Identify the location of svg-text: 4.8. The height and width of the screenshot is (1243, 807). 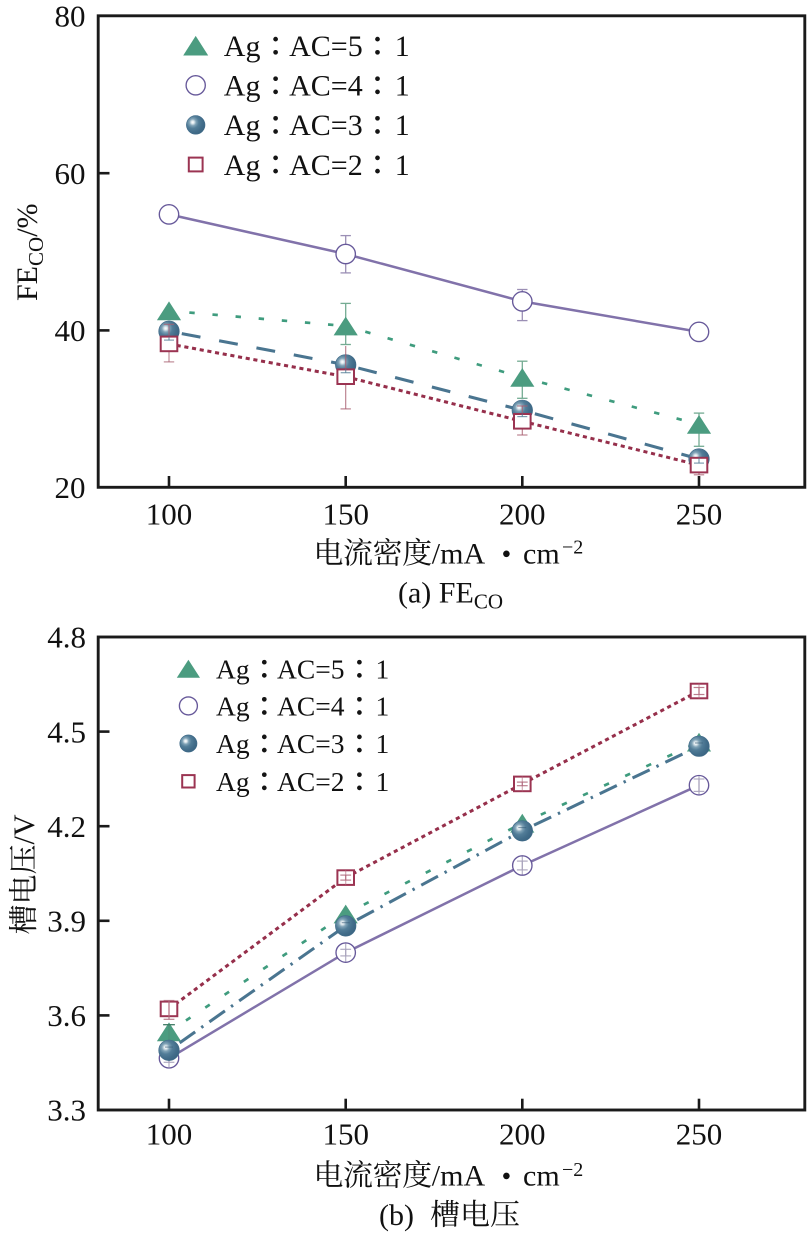
(66, 637).